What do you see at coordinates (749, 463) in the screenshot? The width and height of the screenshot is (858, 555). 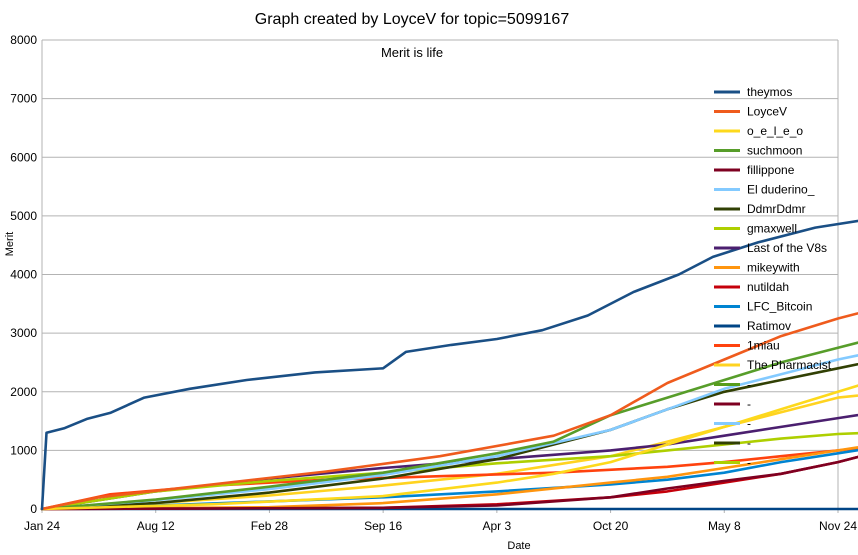 I see `legend-label-19: -` at bounding box center [749, 463].